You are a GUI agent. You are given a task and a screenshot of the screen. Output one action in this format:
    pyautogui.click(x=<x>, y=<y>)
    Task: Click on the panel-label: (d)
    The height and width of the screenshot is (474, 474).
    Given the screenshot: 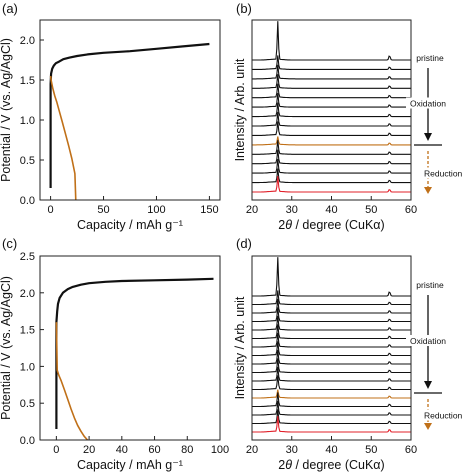 What is the action you would take?
    pyautogui.click(x=244, y=243)
    